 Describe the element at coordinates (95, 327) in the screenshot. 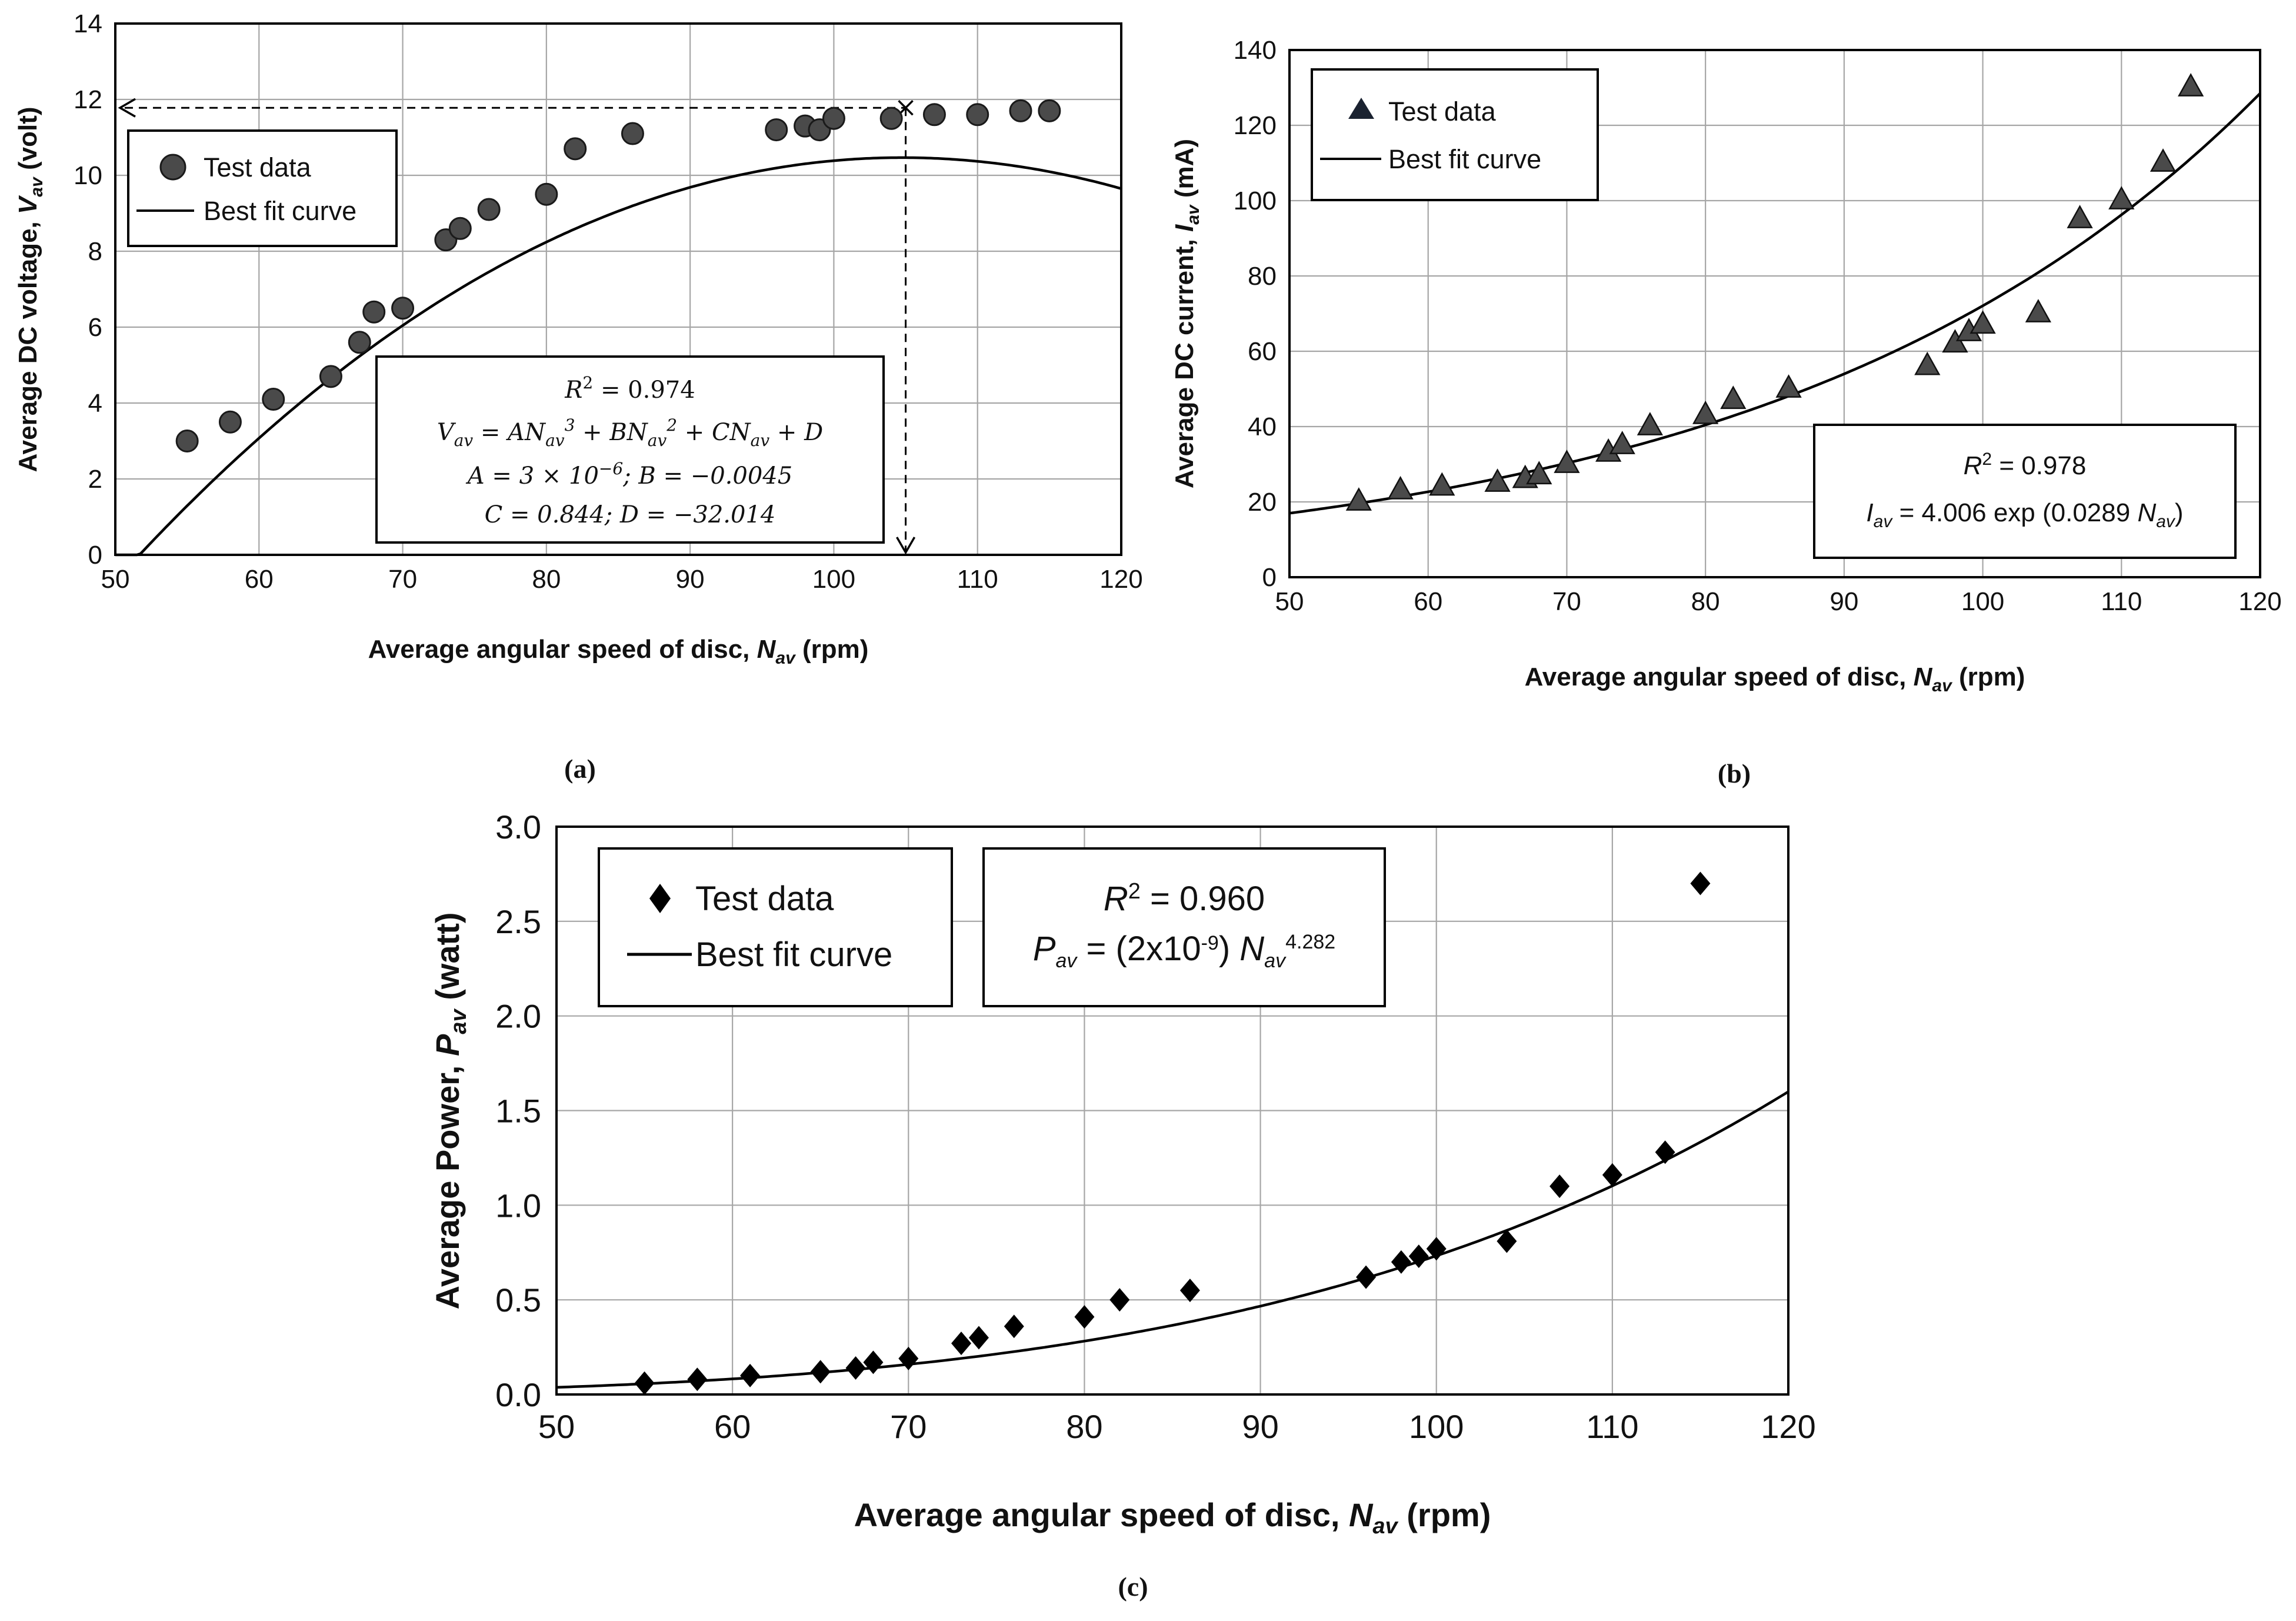

I see `y-tick-label: 6` at that location.